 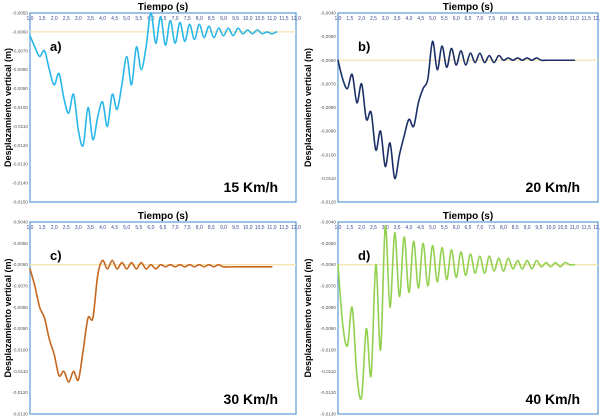 I want to click on speed-label: 15 Km/h, so click(x=251, y=187).